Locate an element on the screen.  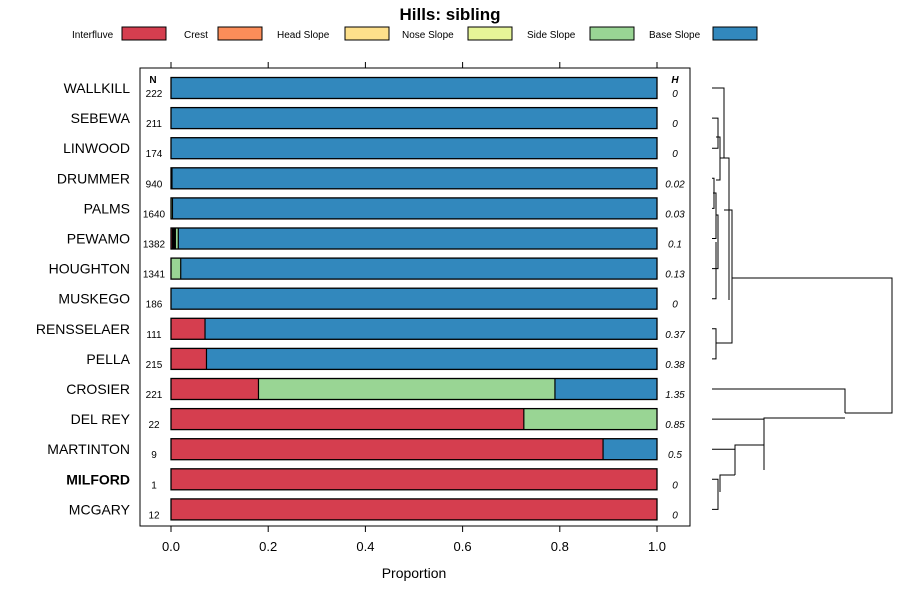
legend-label-nose-slope: Nose Slope is located at coordinates (428, 35).